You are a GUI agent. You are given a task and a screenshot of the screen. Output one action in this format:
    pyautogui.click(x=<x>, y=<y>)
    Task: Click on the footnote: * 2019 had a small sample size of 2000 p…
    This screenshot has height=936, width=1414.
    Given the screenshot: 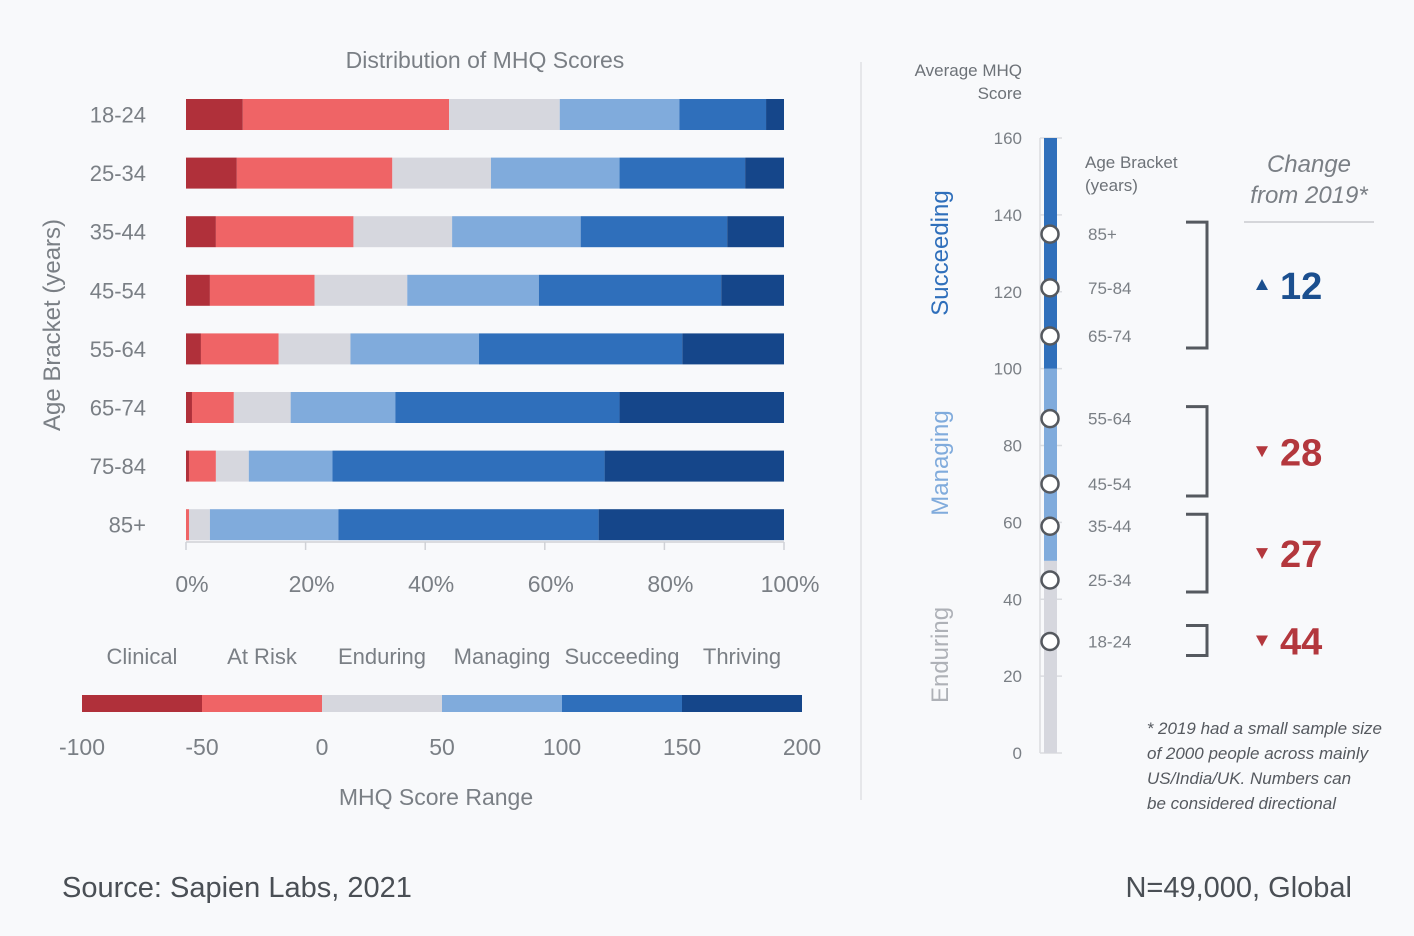 What is the action you would take?
    pyautogui.click(x=1264, y=766)
    